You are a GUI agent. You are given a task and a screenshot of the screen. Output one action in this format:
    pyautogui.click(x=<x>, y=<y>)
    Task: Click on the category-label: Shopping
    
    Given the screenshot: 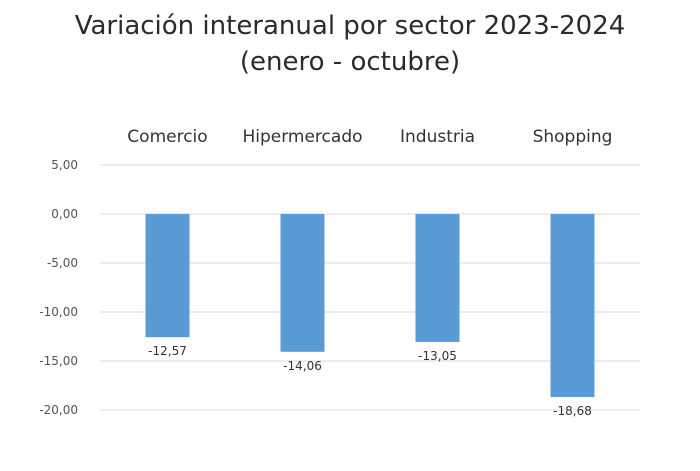 What is the action you would take?
    pyautogui.click(x=573, y=137)
    